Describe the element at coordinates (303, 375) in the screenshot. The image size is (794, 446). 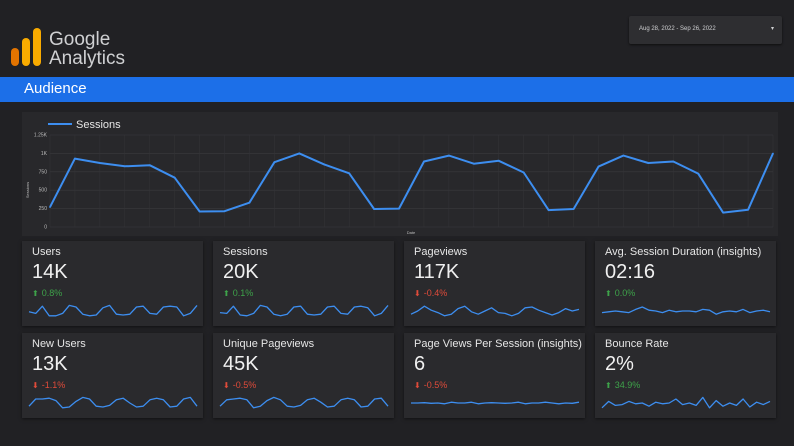
I see `scorecard-unique-pageviews: Unique Pageviews 45K ⬇ -0.5%` at that location.